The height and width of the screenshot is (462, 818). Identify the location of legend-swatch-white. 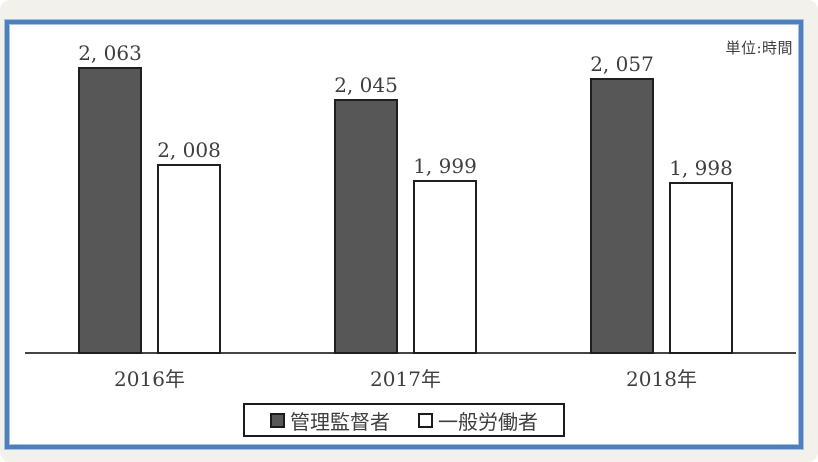
(425, 420).